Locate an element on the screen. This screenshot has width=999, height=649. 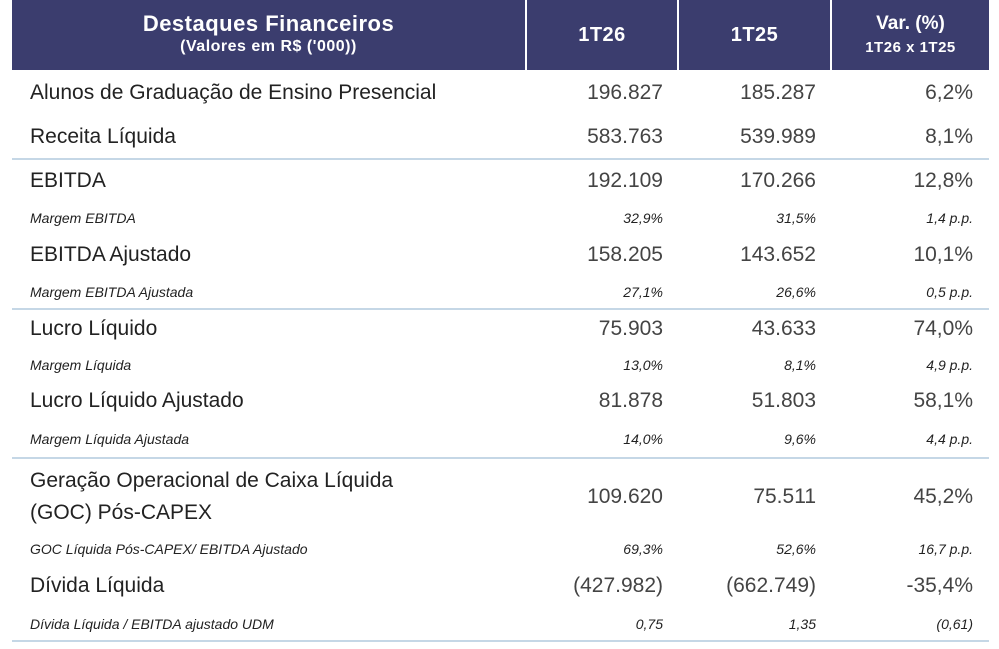
value-variation: 16,7 p.p. is located at coordinates (946, 549).